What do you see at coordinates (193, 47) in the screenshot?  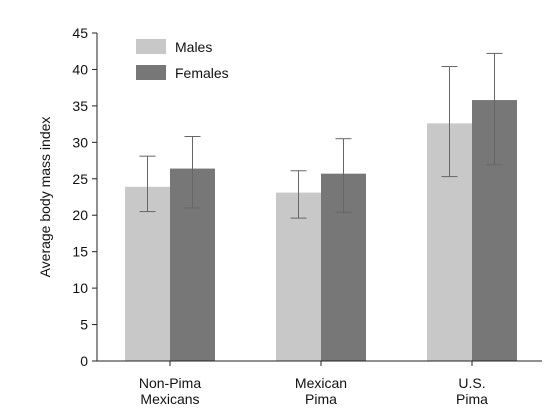 I see `legend-label-males: Males` at bounding box center [193, 47].